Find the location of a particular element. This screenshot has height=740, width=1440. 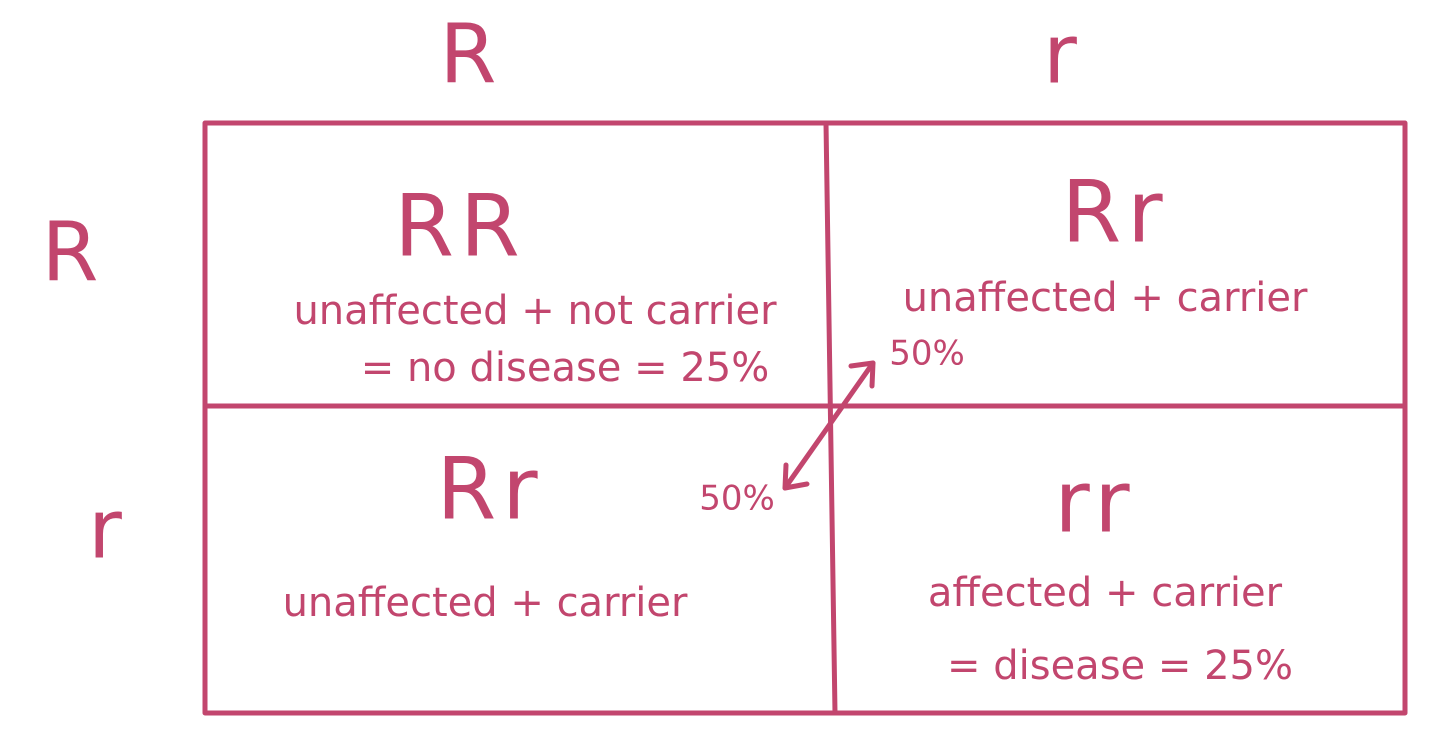

row-header: R is located at coordinates (70, 252).